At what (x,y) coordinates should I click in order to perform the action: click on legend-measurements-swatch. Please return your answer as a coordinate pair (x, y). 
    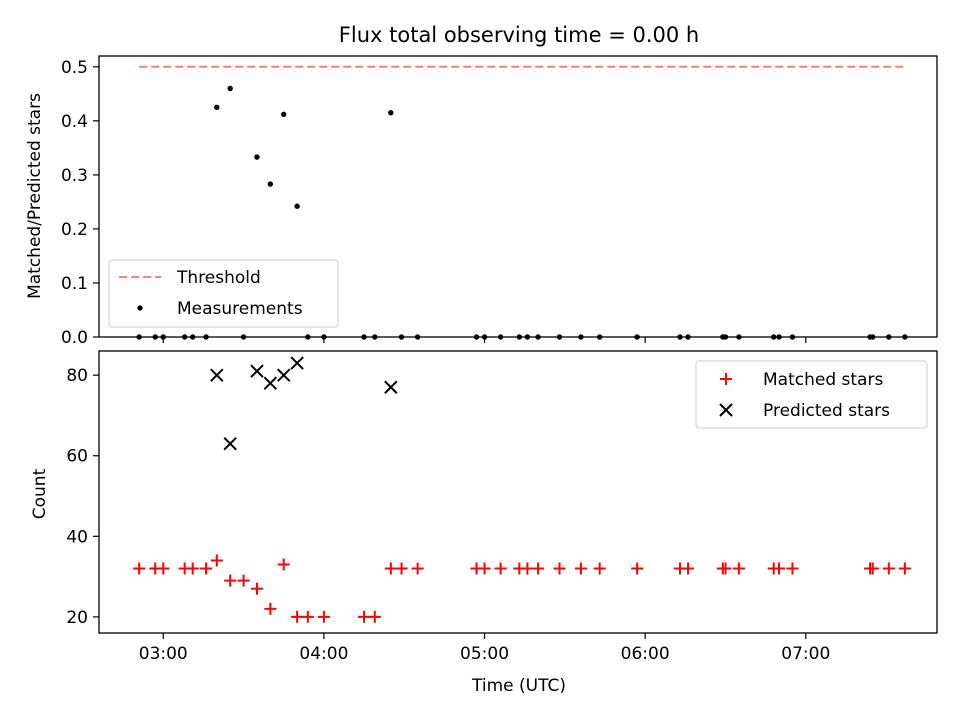
    Looking at the image, I should click on (140, 308).